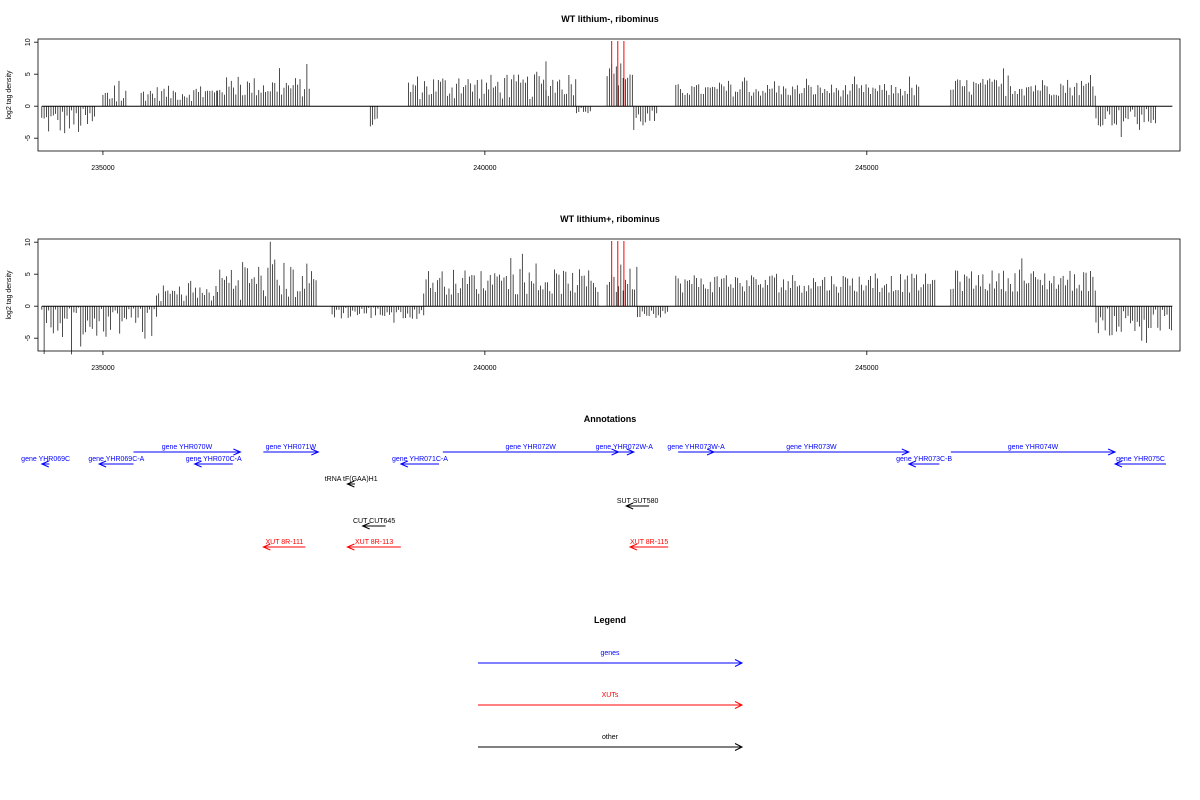  I want to click on annotation-feature: gene YHR071C-A, so click(420, 462).